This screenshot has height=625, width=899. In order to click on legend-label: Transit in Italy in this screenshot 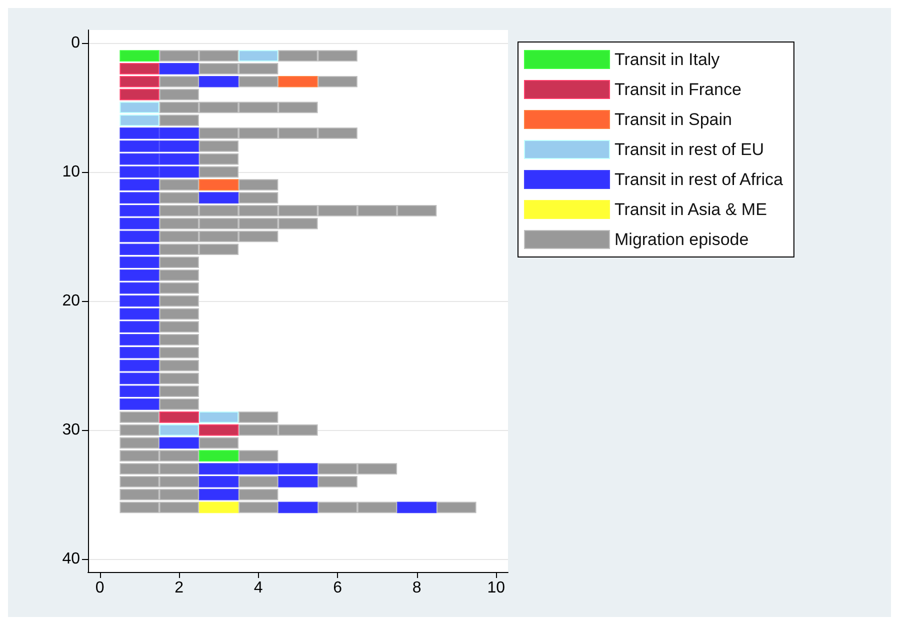, I will do `click(667, 59)`.